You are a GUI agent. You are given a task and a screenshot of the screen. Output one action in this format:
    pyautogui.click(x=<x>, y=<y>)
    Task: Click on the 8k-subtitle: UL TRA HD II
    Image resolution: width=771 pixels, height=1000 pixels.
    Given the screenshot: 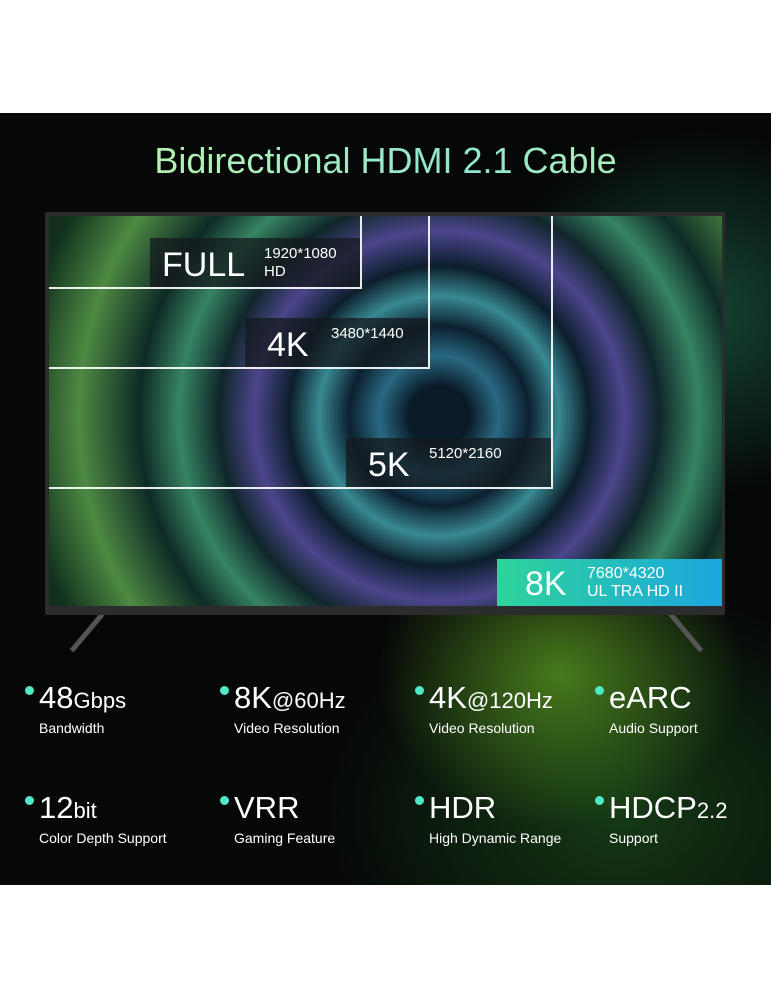 What is the action you would take?
    pyautogui.click(x=635, y=591)
    